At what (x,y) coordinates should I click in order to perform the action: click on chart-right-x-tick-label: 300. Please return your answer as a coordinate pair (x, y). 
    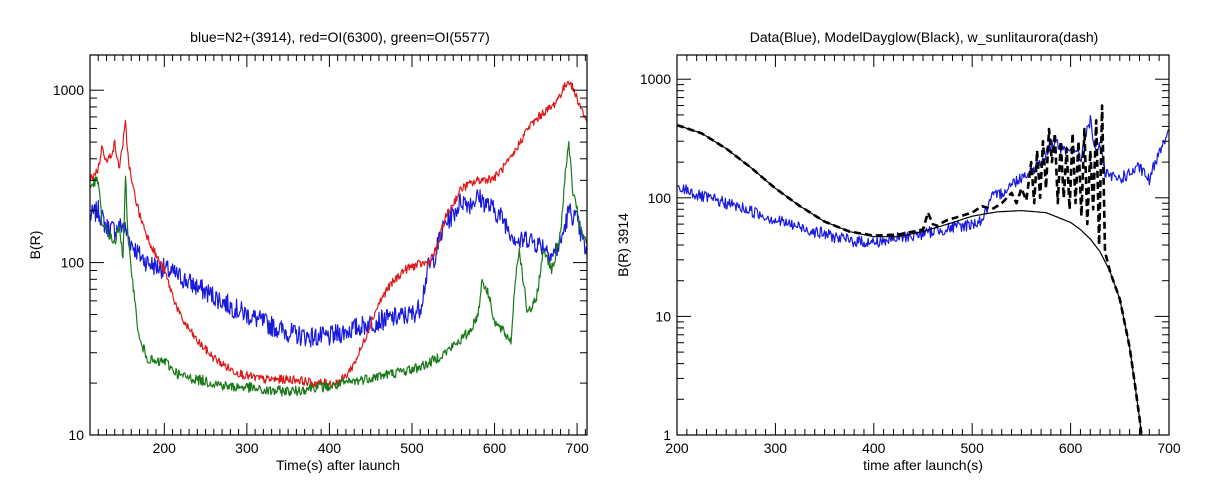
    Looking at the image, I should click on (776, 448).